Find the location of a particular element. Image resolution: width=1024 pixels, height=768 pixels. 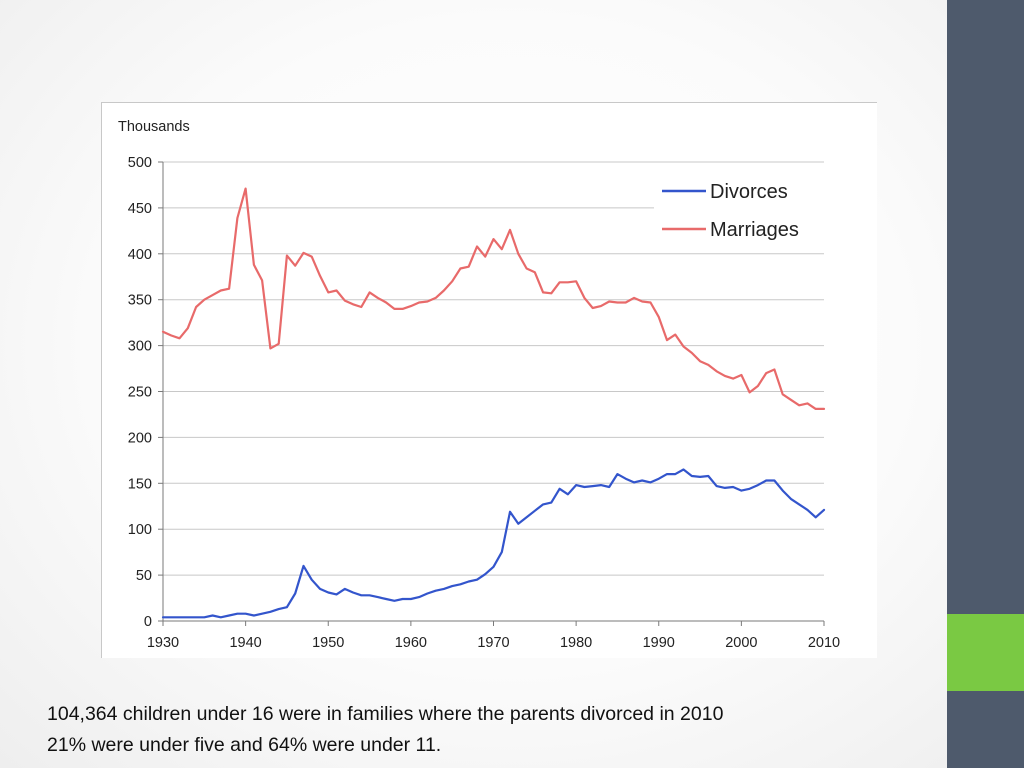

x-tick-label: 1980 is located at coordinates (576, 643).